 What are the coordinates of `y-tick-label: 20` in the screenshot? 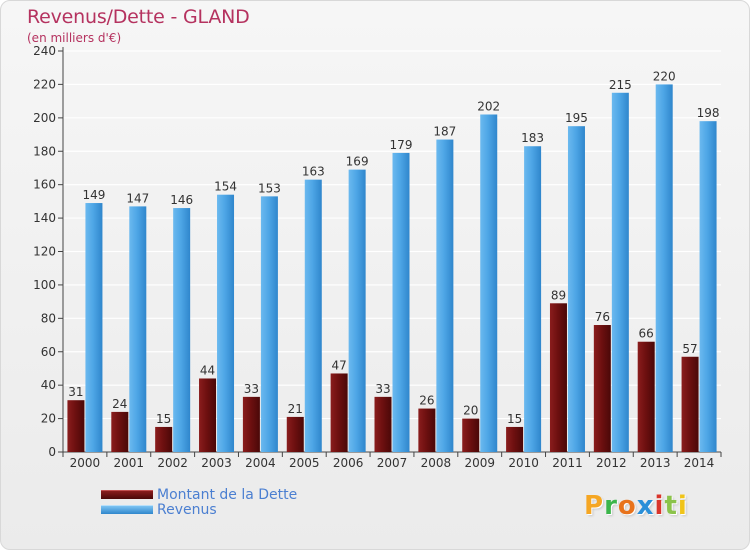 It's located at (48, 419).